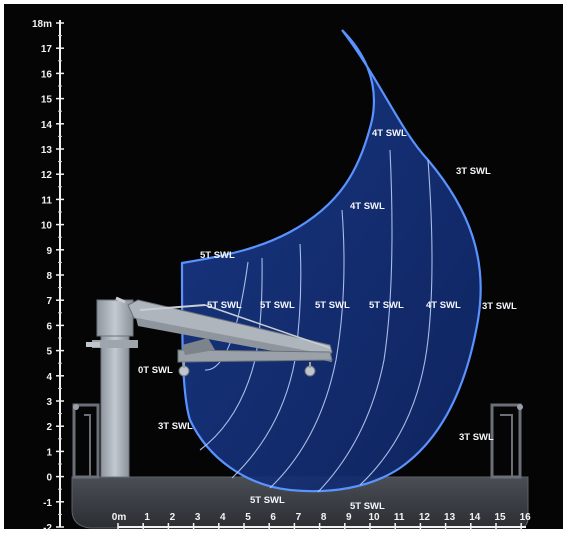 Image resolution: width=567 pixels, height=533 pixels. I want to click on crane, so click(209, 387).